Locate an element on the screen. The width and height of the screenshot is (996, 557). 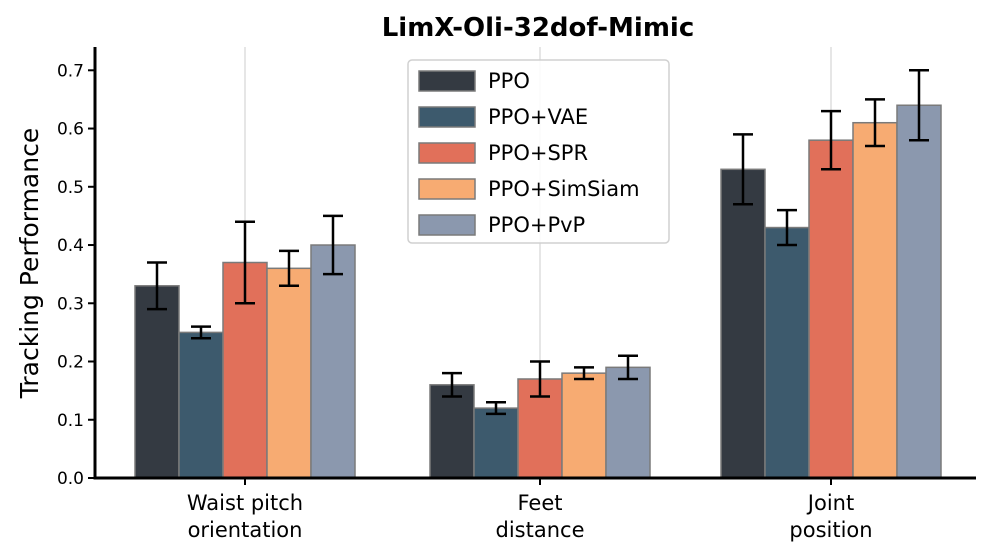
y-axis-label: Tracking Performance is located at coordinates (29, 263).